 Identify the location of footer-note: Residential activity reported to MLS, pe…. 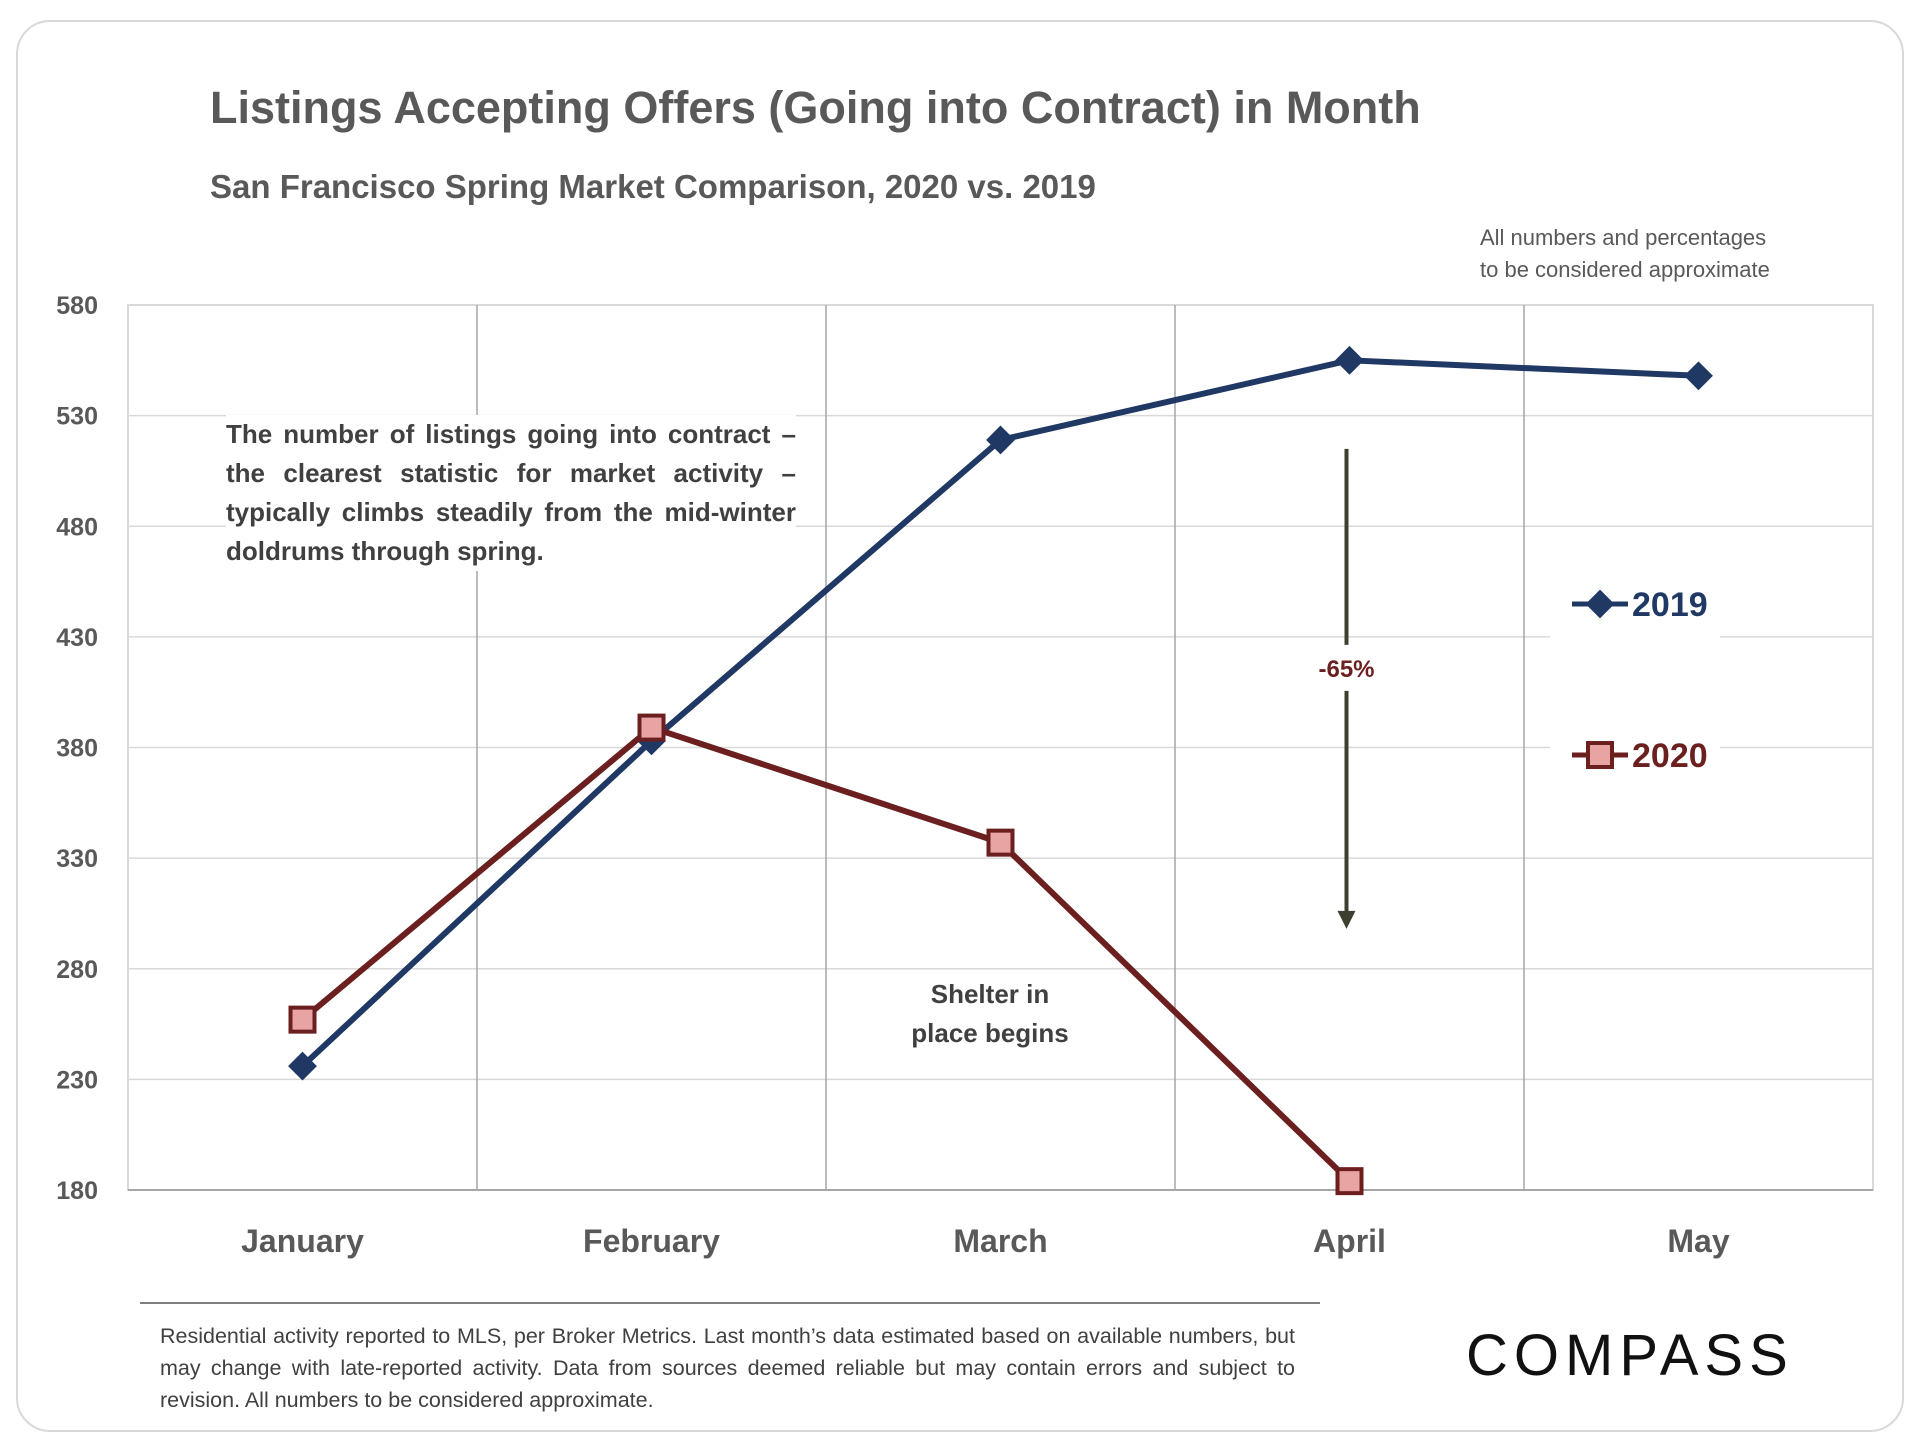
(727, 1368).